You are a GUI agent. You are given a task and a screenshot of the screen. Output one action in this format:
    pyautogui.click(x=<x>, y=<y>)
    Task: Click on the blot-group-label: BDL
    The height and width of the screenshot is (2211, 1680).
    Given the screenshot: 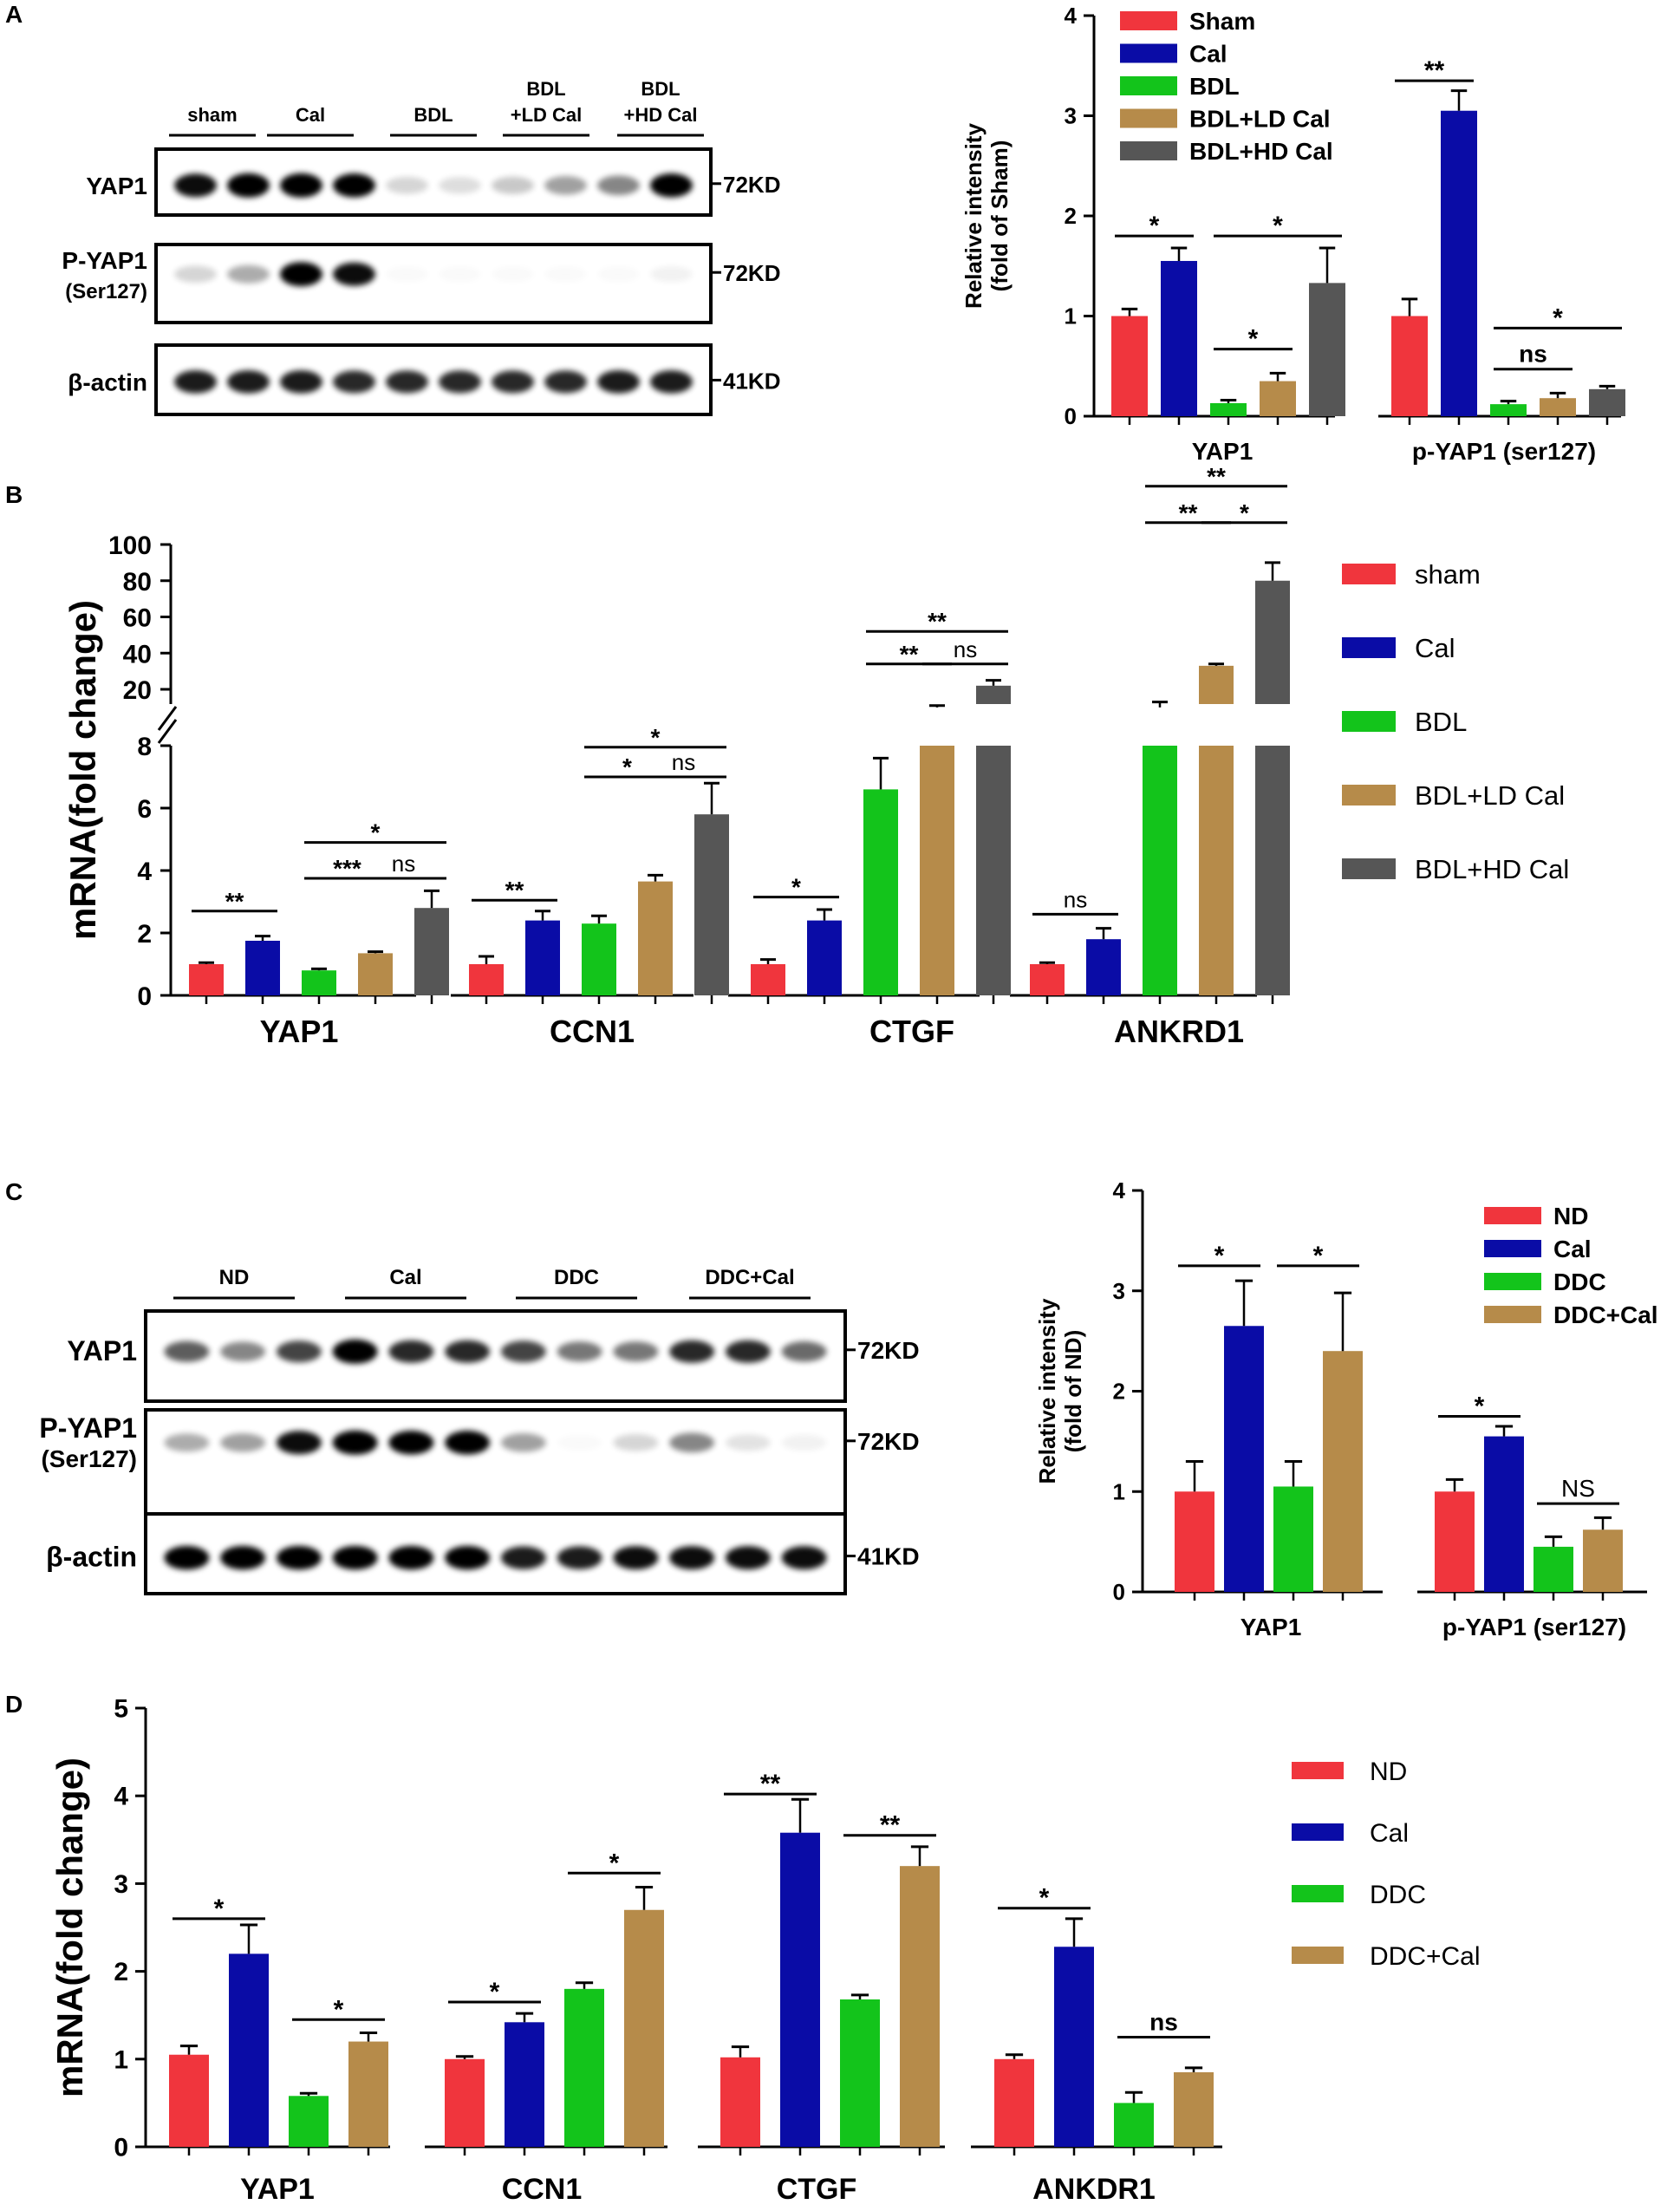 What is the action you would take?
    pyautogui.click(x=545, y=89)
    